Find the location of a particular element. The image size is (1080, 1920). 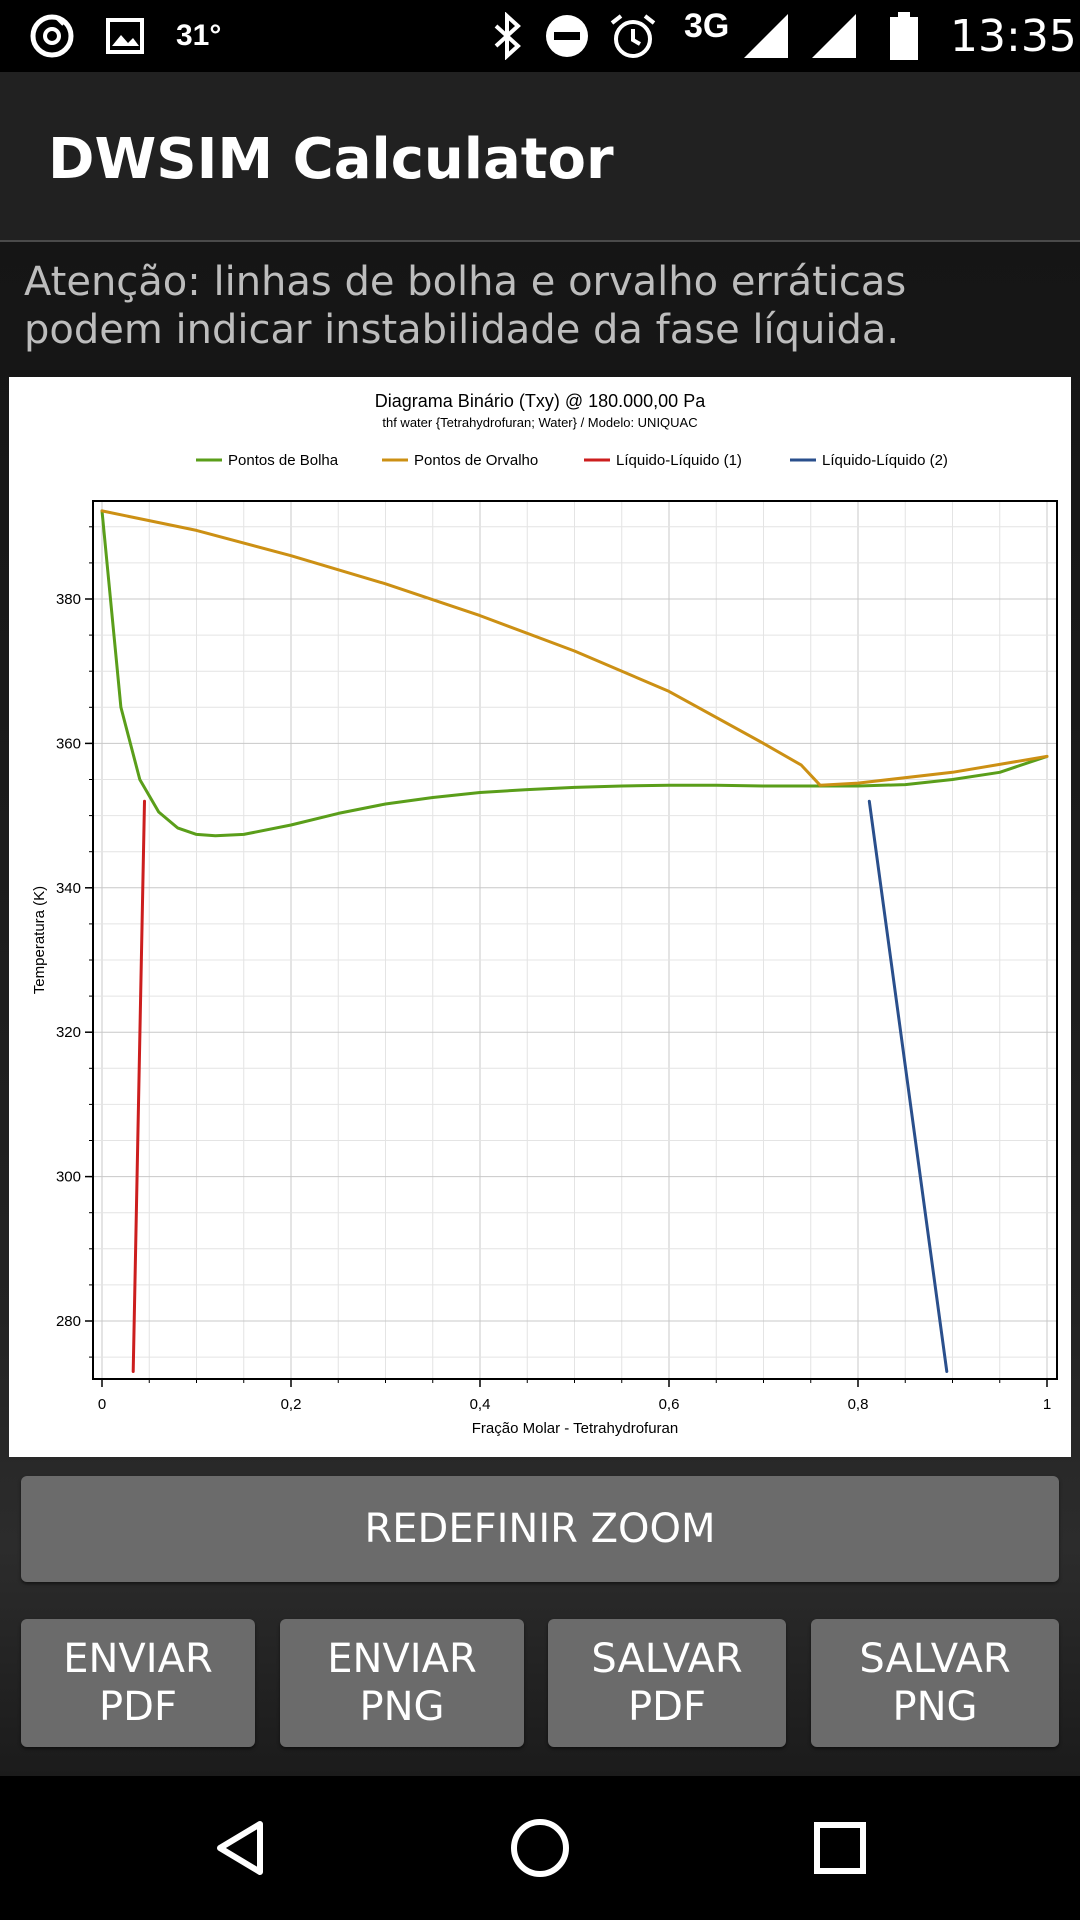

status-bar: 31° 3G 13:35 is located at coordinates (540, 36).